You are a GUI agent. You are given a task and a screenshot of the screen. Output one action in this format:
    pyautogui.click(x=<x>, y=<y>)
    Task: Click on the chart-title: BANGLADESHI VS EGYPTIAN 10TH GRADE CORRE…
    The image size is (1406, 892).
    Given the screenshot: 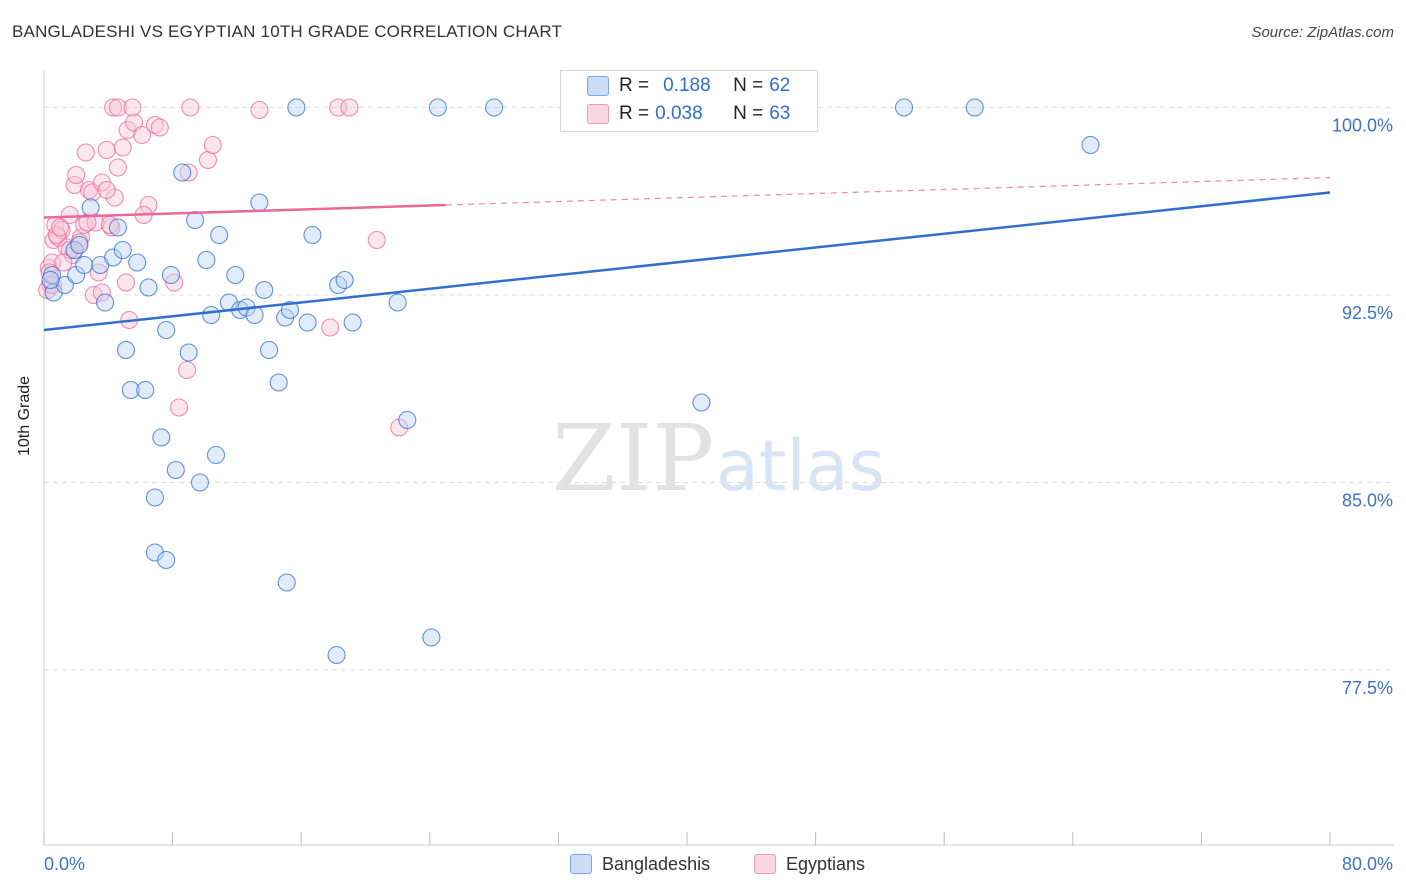 What is the action you would take?
    pyautogui.click(x=287, y=31)
    